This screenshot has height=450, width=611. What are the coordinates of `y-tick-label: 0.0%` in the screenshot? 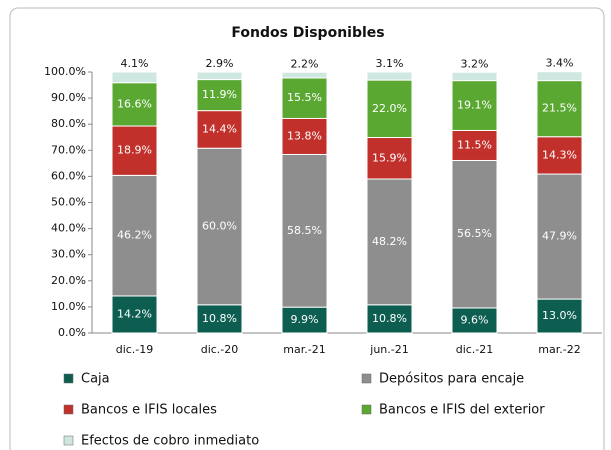 It's located at (72, 332).